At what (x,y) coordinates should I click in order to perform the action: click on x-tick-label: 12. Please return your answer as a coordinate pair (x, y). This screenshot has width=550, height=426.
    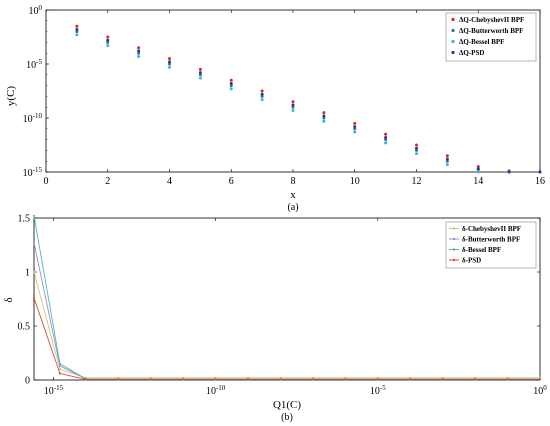
    Looking at the image, I should click on (417, 181).